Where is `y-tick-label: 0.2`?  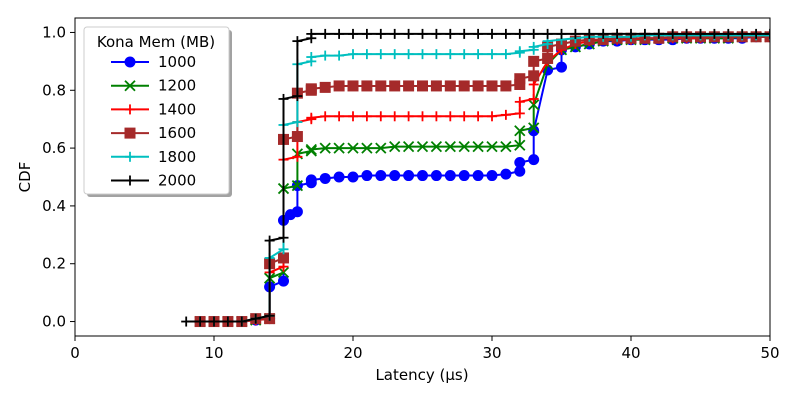 y-tick-label: 0.2 is located at coordinates (54, 264).